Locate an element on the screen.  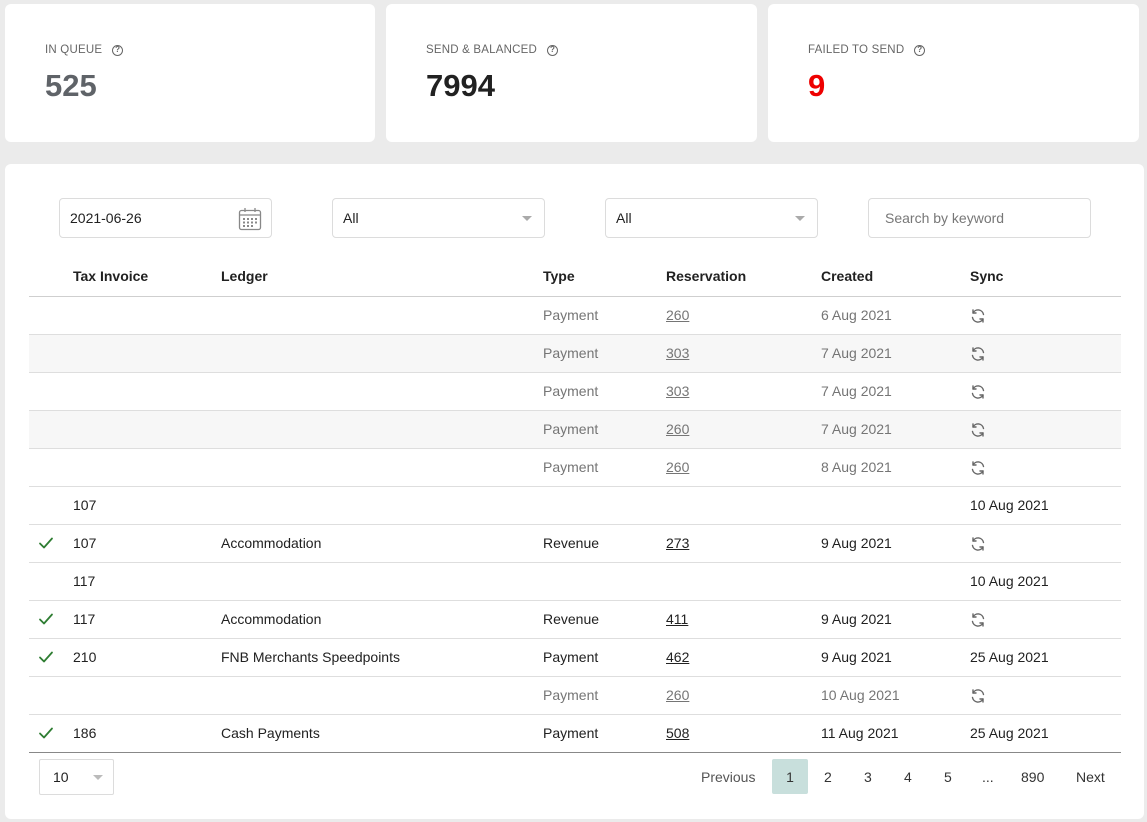
ledger-cell: Cash Payments is located at coordinates (270, 733).